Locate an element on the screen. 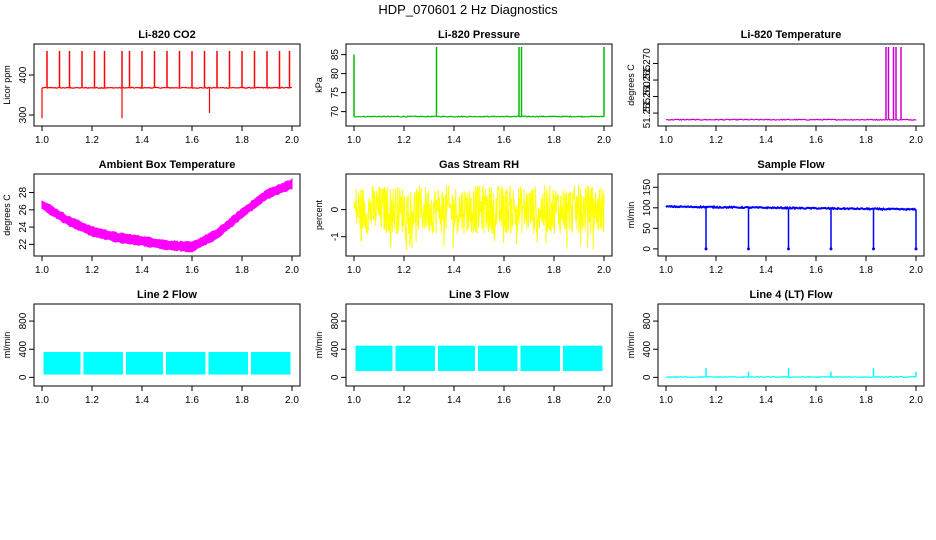 The image size is (936, 540). y-tick-label: 51.265 is located at coordinates (647, 79).